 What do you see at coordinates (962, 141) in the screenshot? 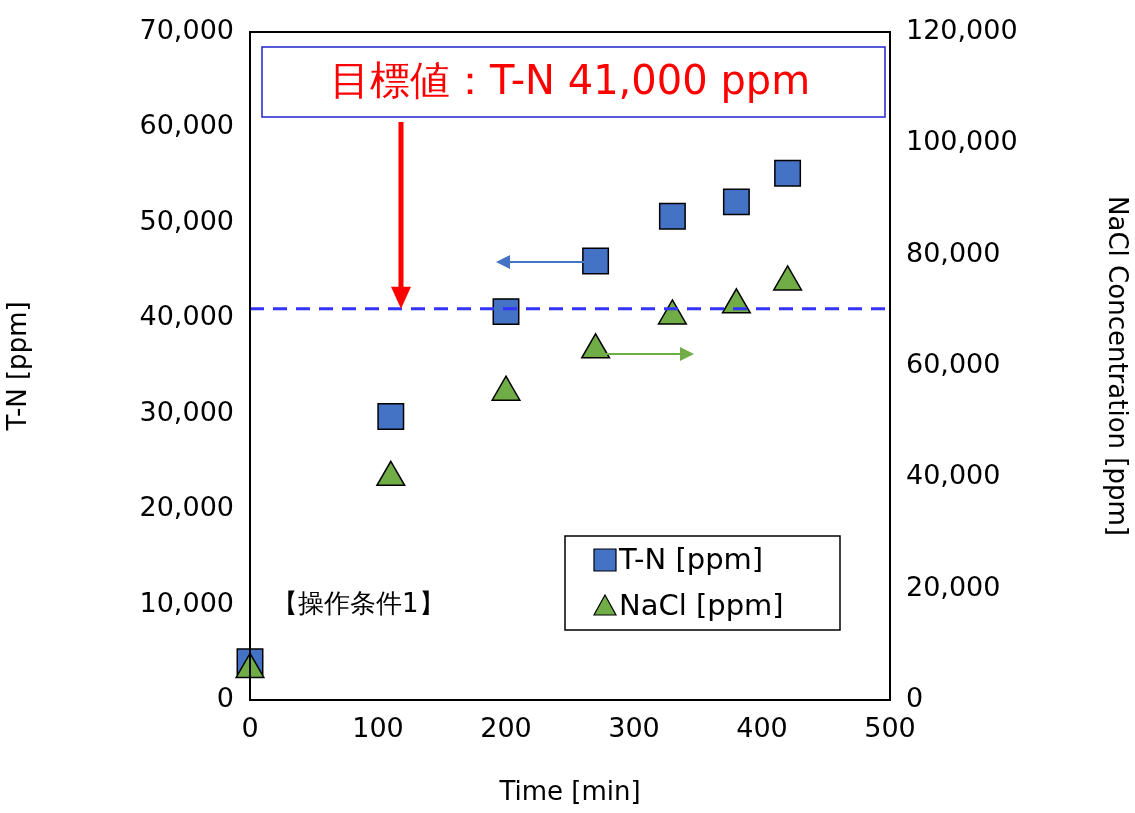
I see `y2-tick-label: 100,000` at bounding box center [962, 141].